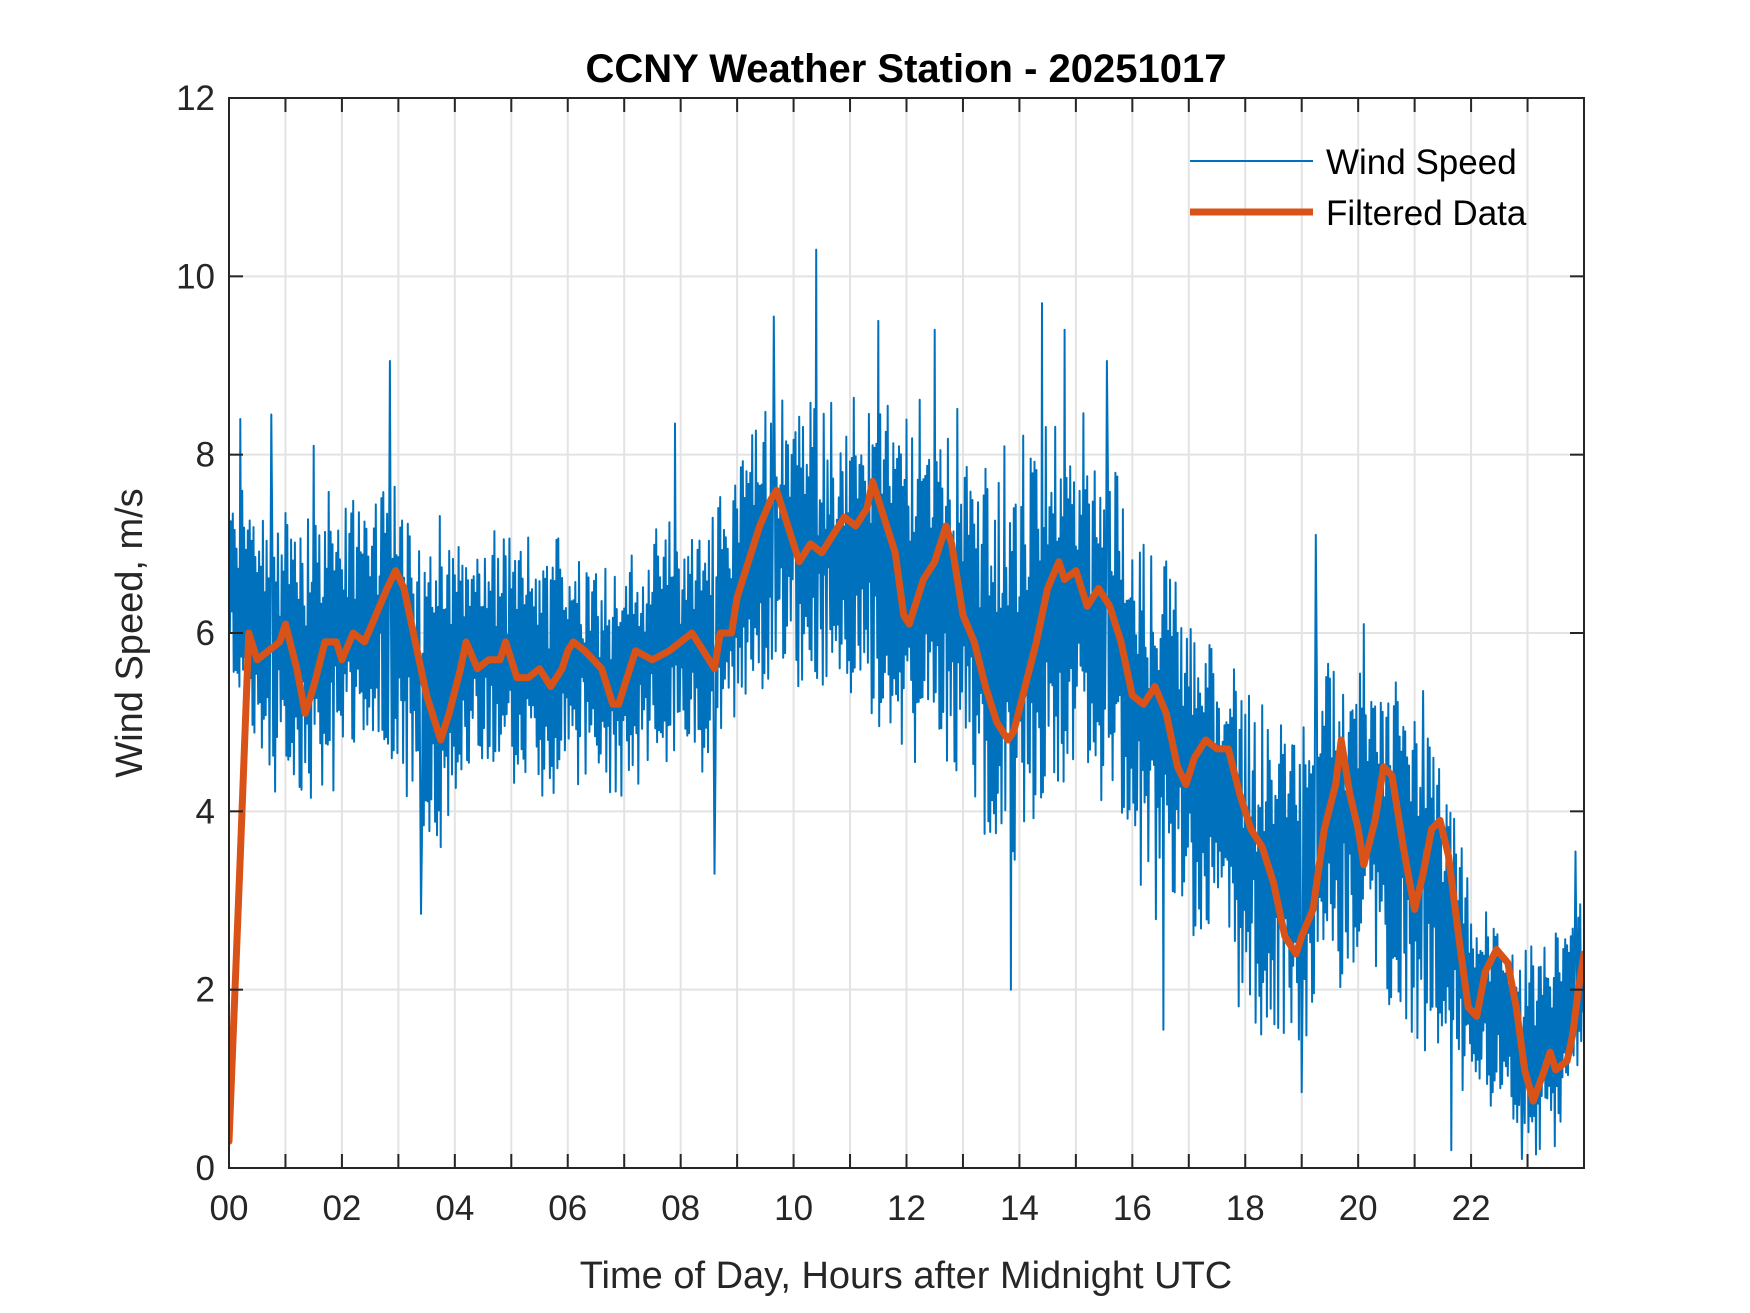  Describe the element at coordinates (850, 1208) in the screenshot. I see `x-tick-labels: 00 02 04 06 08 10 12 14 16 18 20 22` at that location.